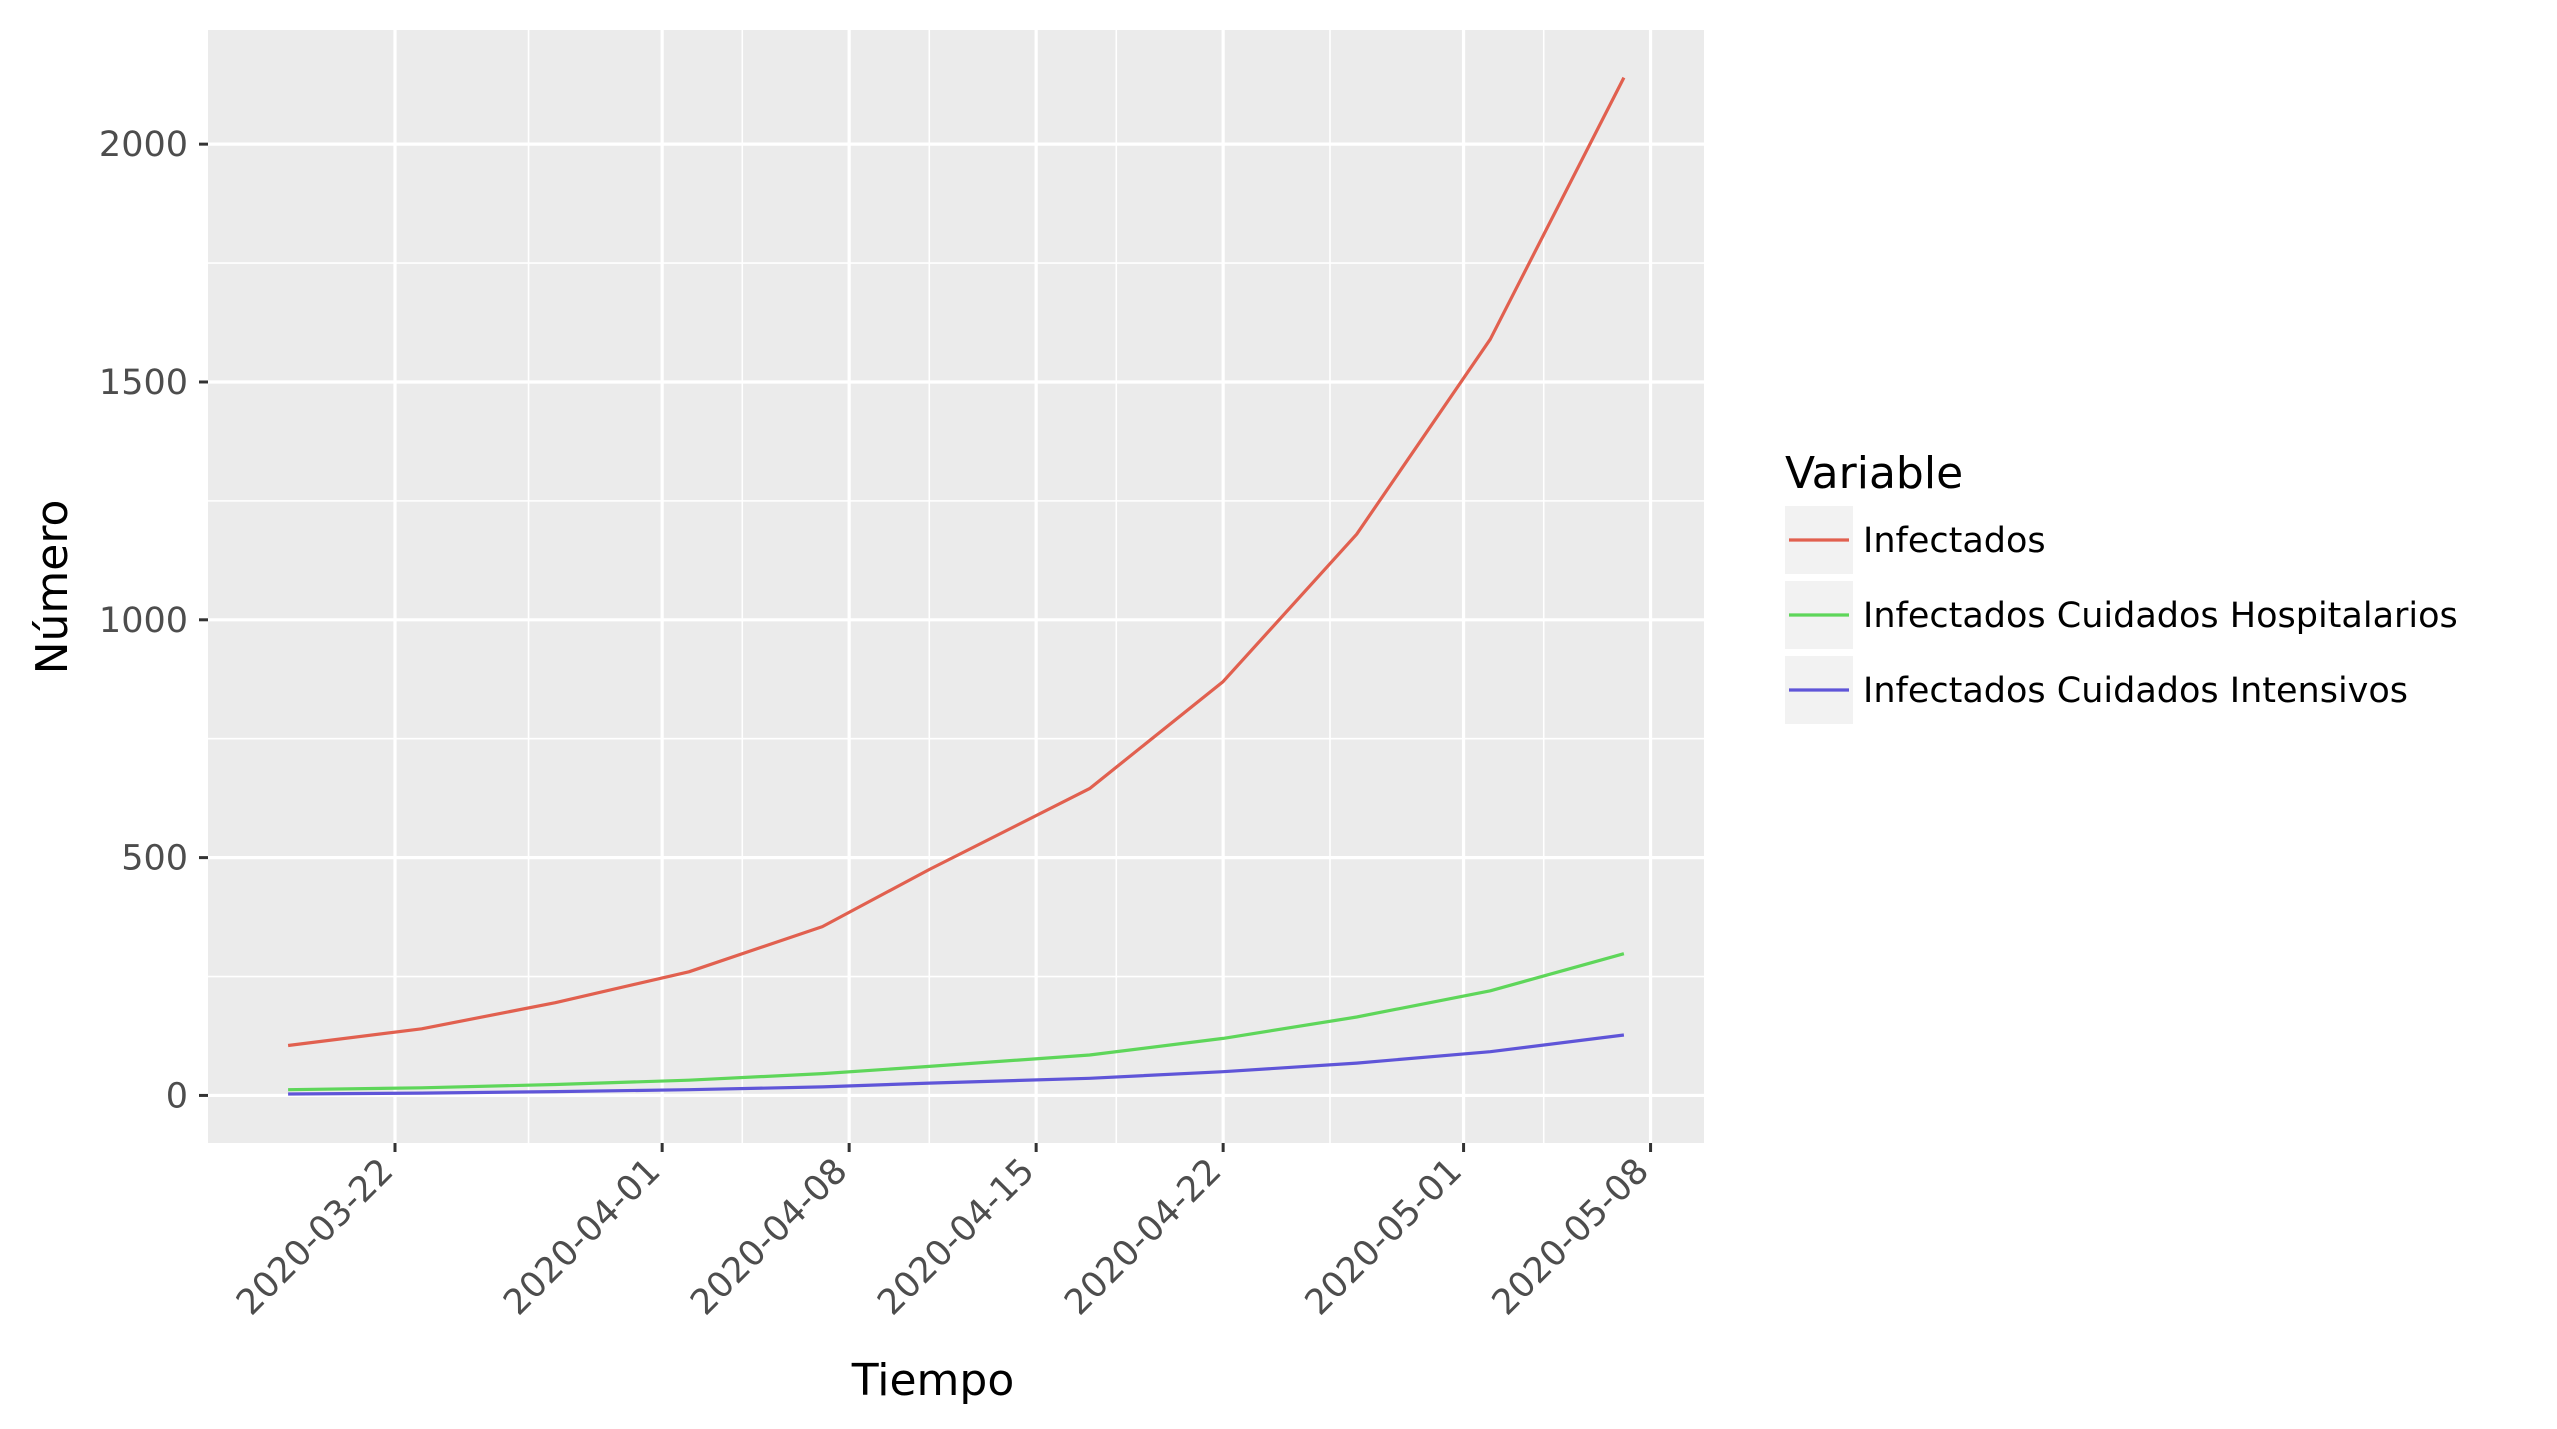  What do you see at coordinates (1874, 473) in the screenshot?
I see `legend-title: Variable` at bounding box center [1874, 473].